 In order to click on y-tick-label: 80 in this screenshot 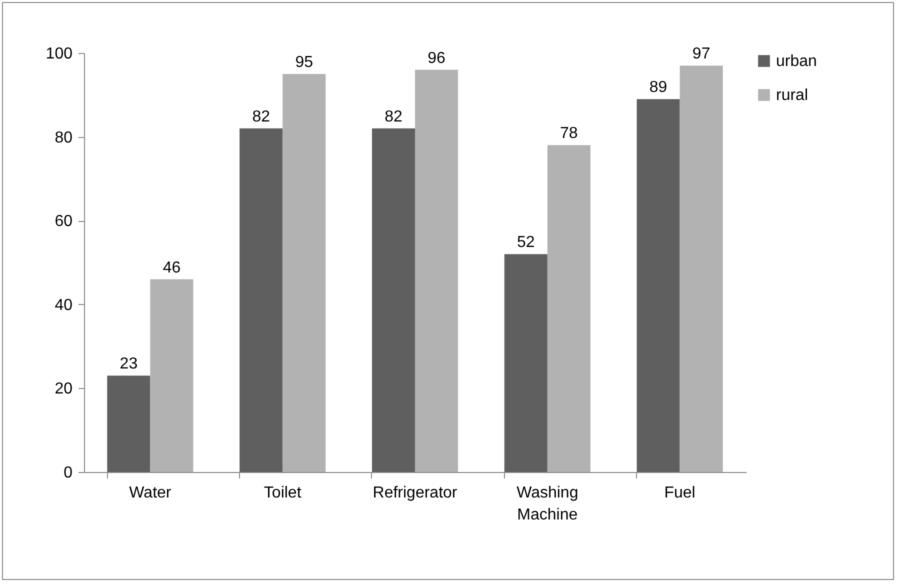, I will do `click(63, 137)`.